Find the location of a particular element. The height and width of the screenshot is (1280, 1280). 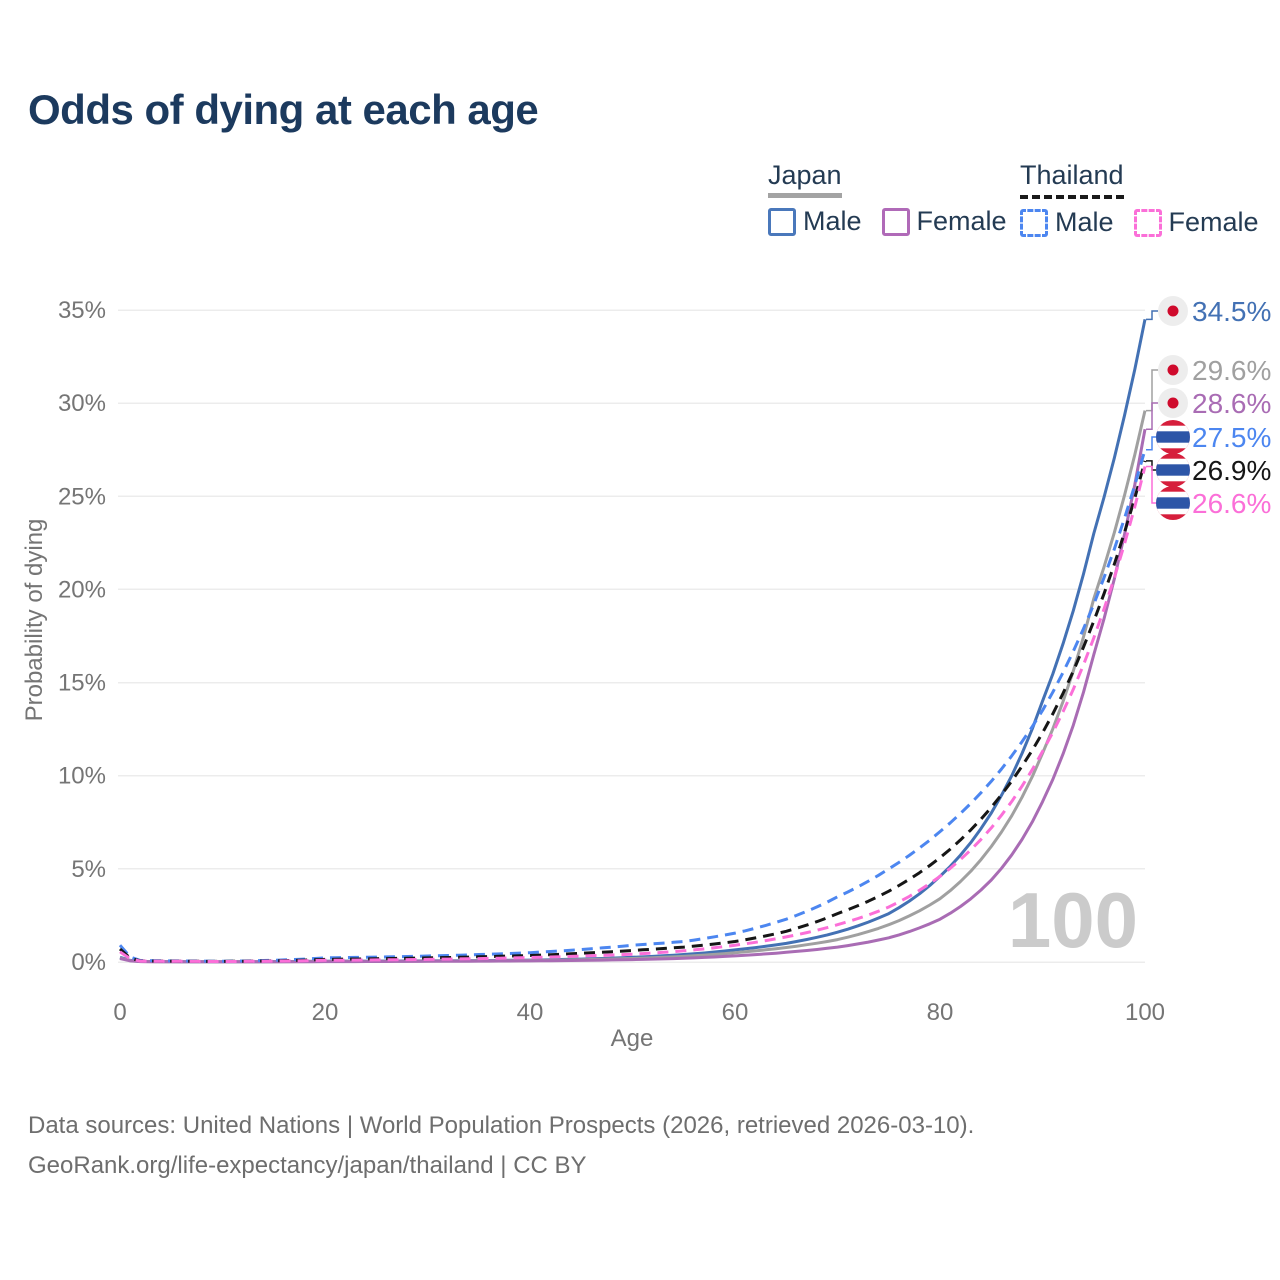

legend-item-thailand-male: Male is located at coordinates (1067, 222).